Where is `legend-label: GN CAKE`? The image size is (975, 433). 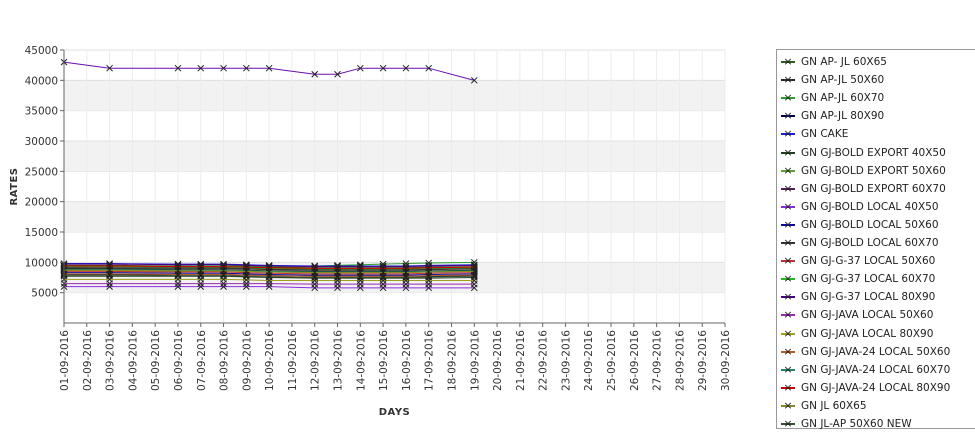
legend-label: GN CAKE is located at coordinates (825, 134).